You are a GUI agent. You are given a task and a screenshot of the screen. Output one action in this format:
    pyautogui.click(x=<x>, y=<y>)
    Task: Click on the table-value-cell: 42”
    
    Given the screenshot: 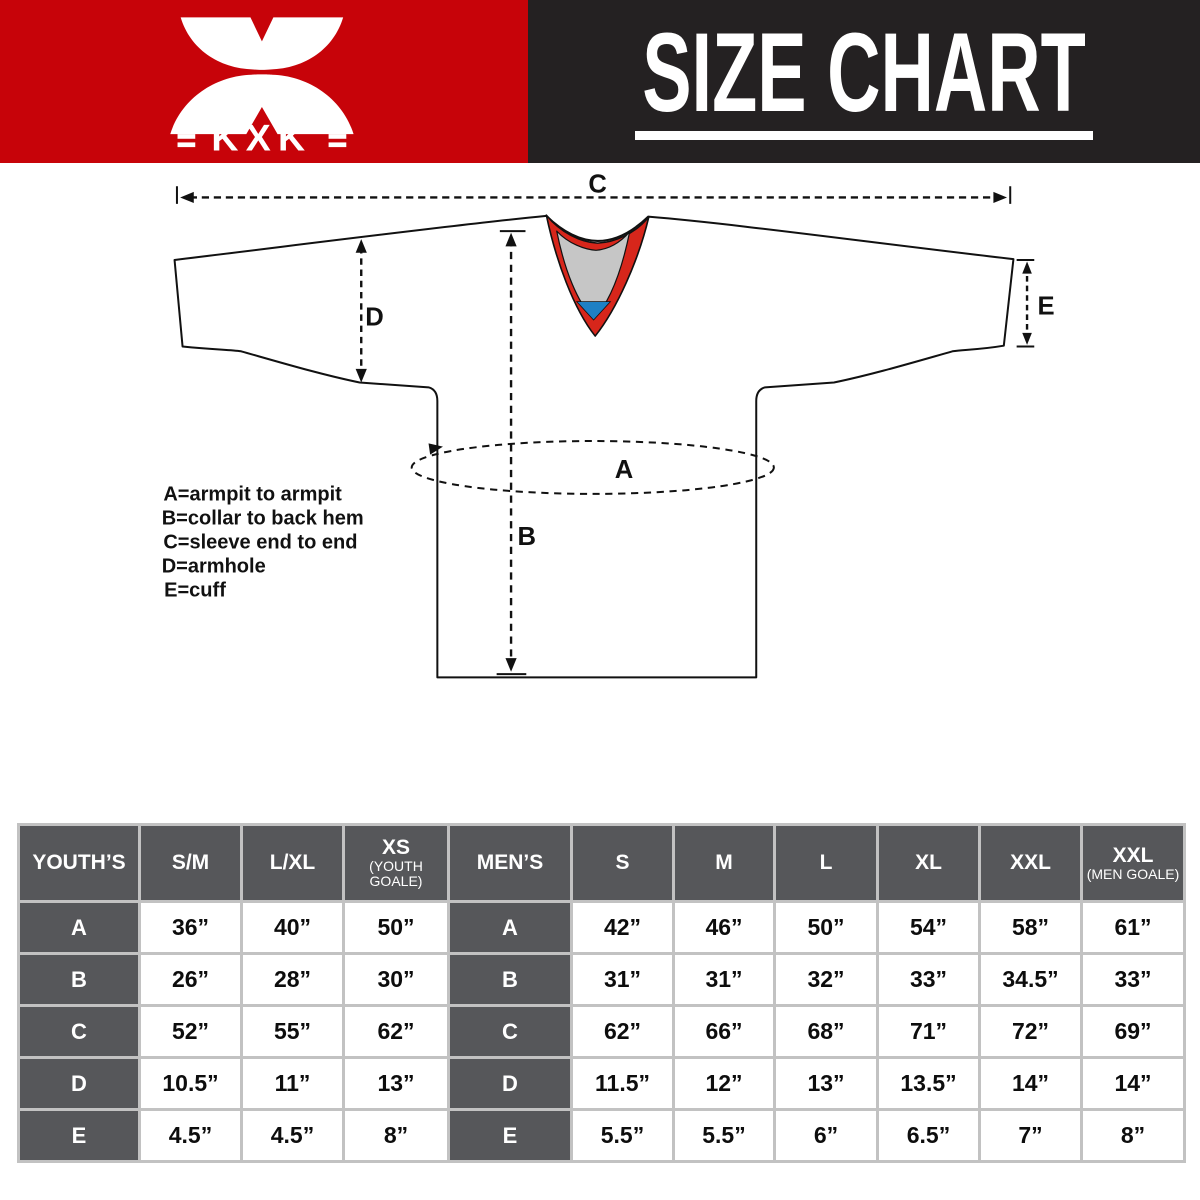 What is the action you would take?
    pyautogui.click(x=622, y=927)
    